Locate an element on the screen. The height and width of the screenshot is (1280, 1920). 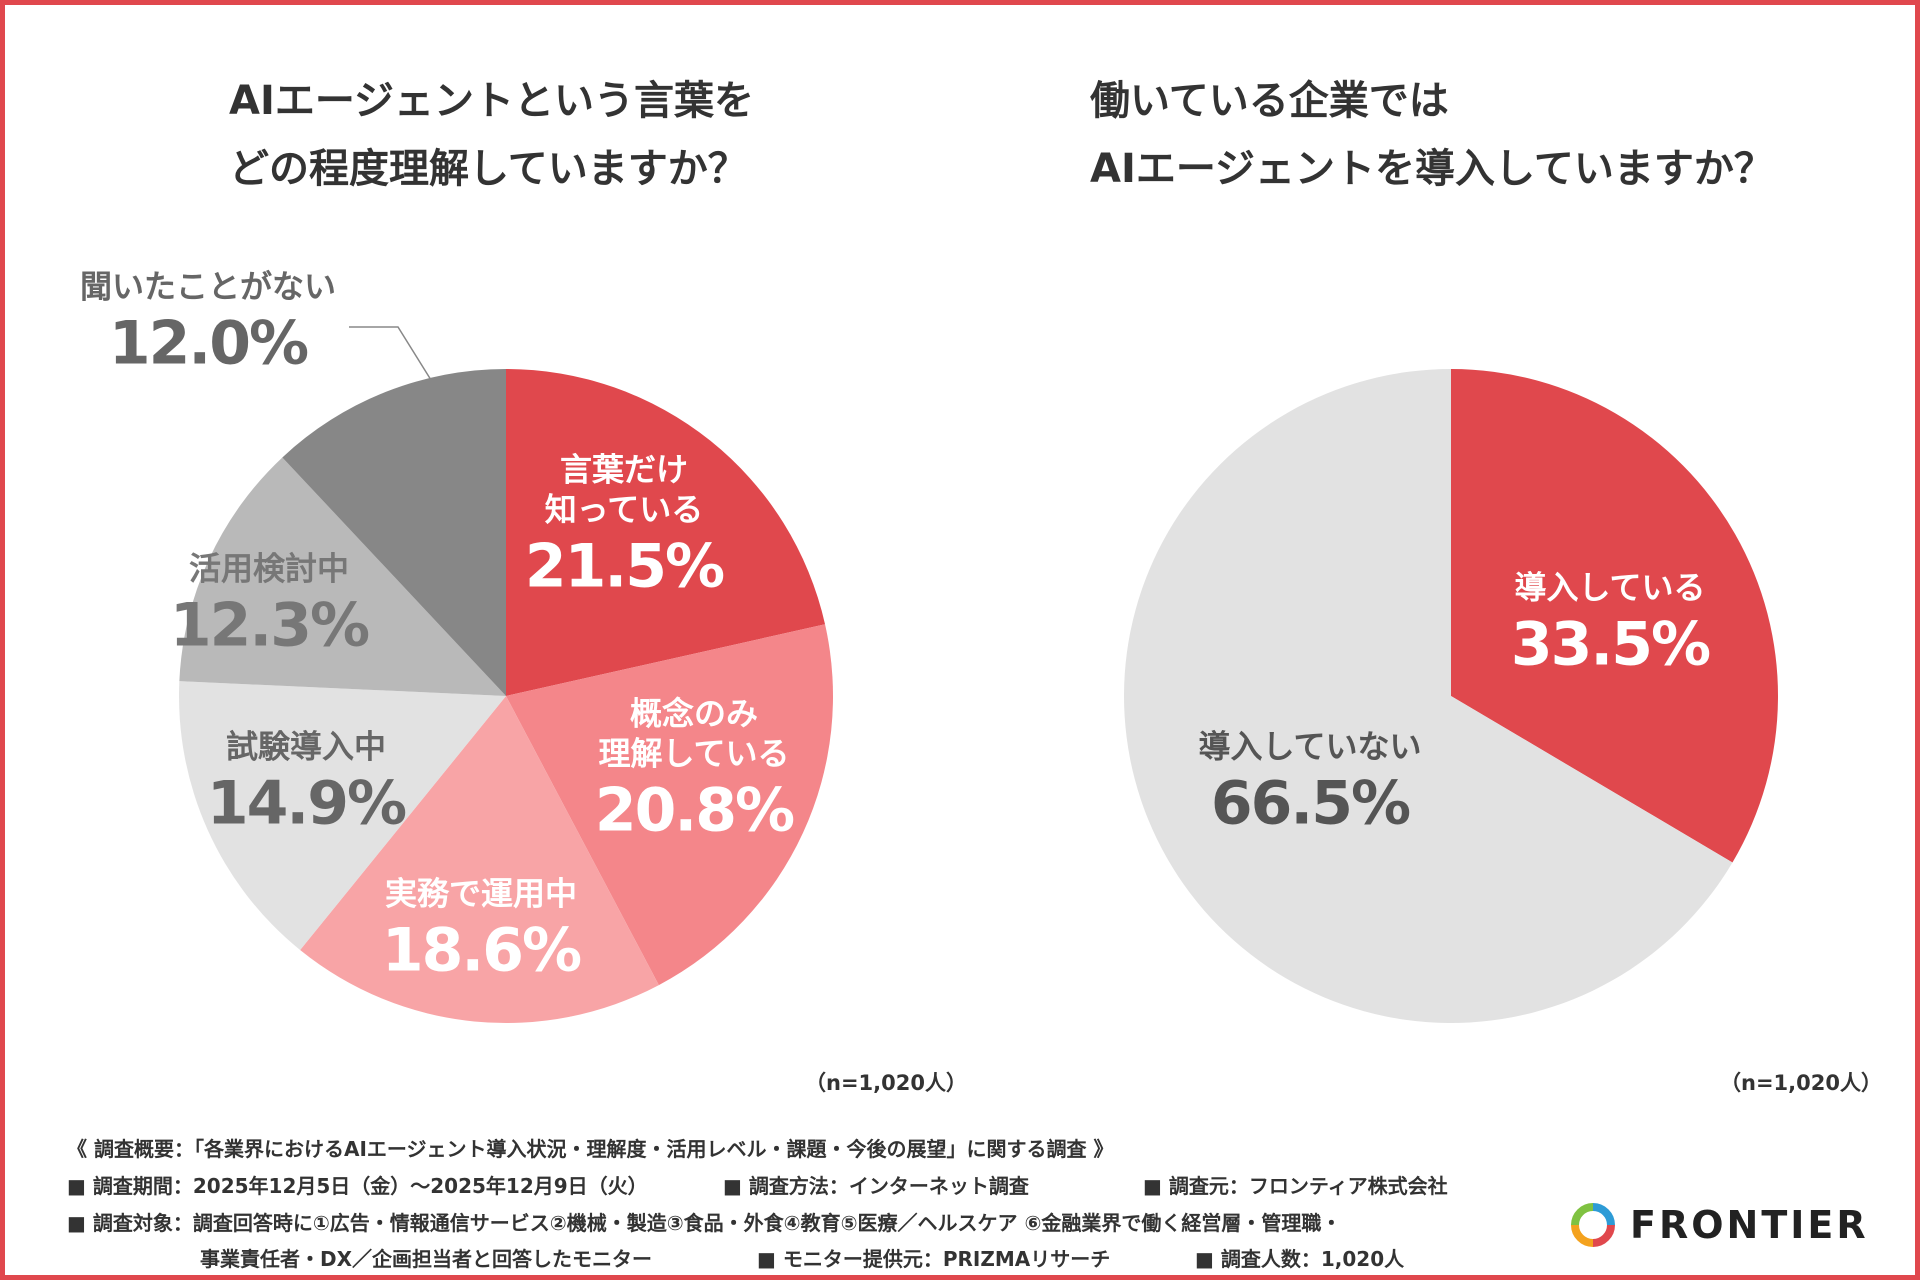
category-label: 試験導入中 is located at coordinates (305, 746).